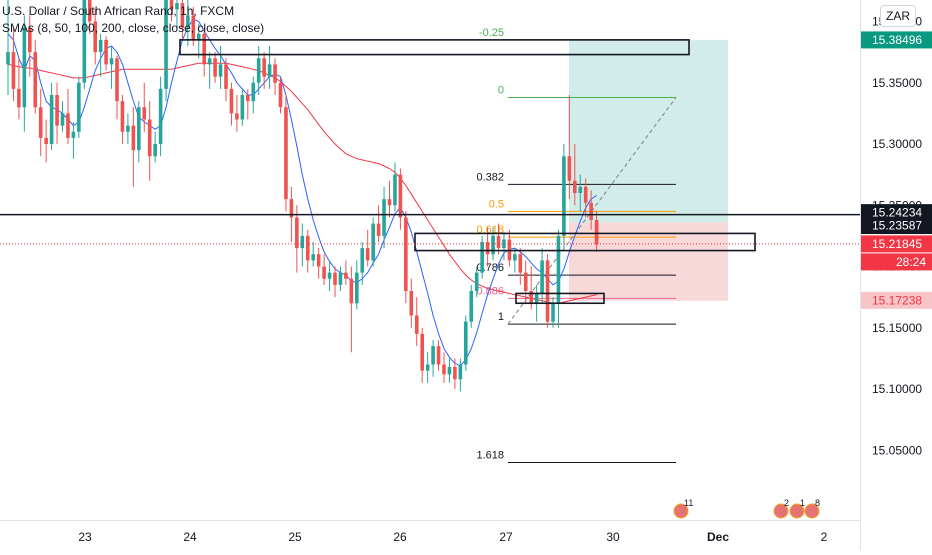 The height and width of the screenshot is (555, 932). What do you see at coordinates (85, 537) in the screenshot?
I see `time-tick-label: 23` at bounding box center [85, 537].